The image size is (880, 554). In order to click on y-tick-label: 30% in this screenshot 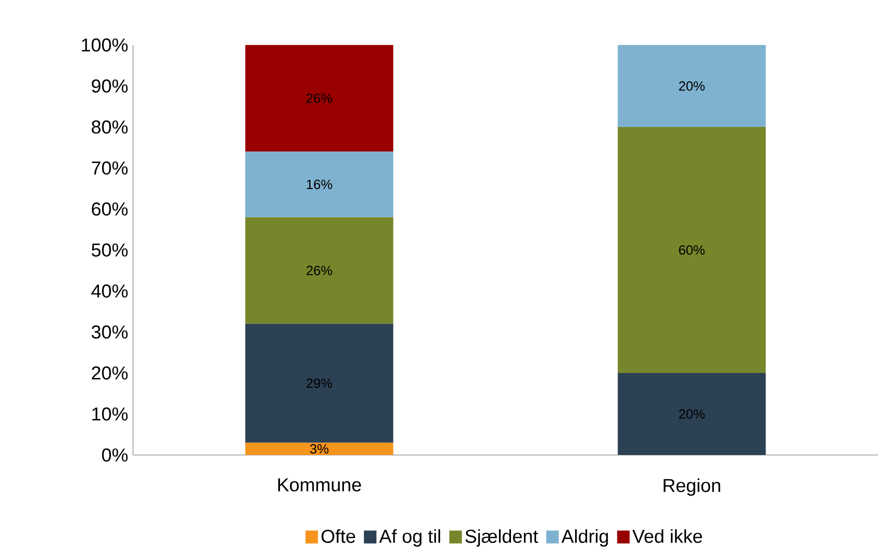, I will do `click(110, 332)`.